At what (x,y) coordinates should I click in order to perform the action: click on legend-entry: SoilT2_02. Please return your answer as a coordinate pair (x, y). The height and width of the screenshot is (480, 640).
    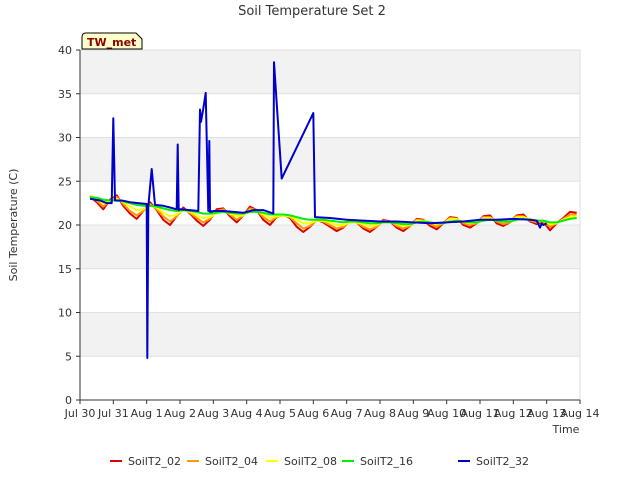
    Looking at the image, I should click on (154, 461).